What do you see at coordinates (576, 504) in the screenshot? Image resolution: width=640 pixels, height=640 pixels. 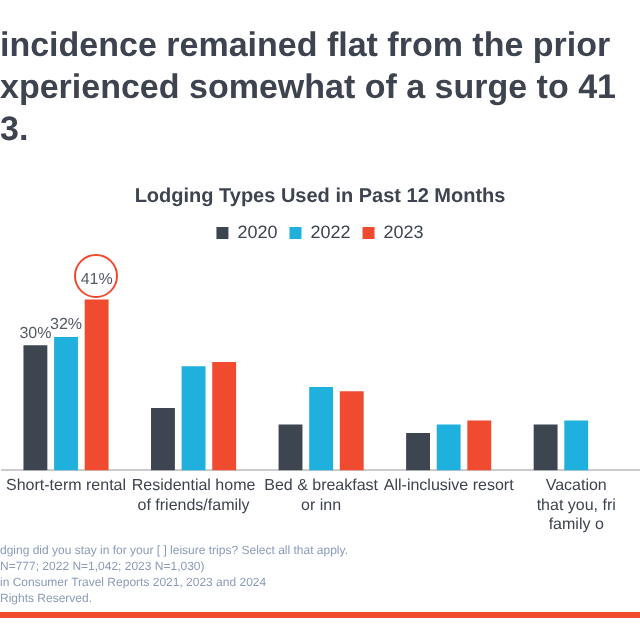 I see `x-tick-label: Vacation that you, fri family o` at bounding box center [576, 504].